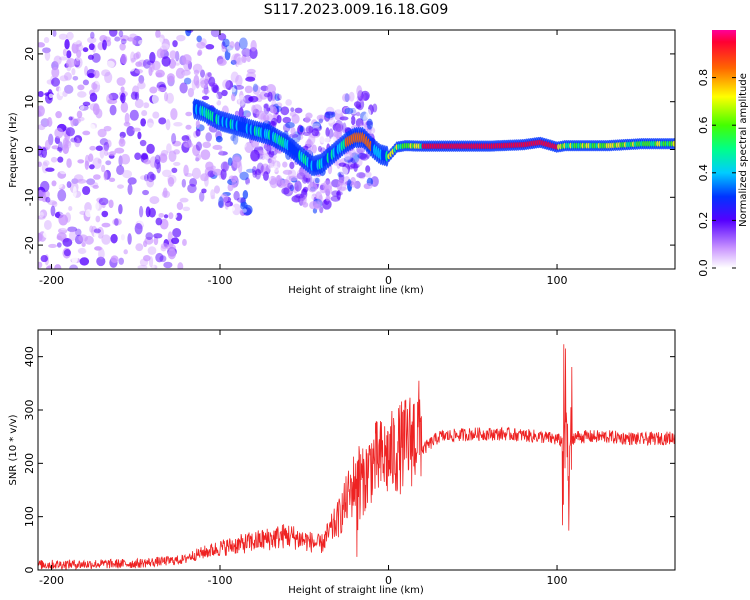 This screenshot has width=750, height=600. I want to click on colorbar-tick-label: 0.8, so click(703, 78).